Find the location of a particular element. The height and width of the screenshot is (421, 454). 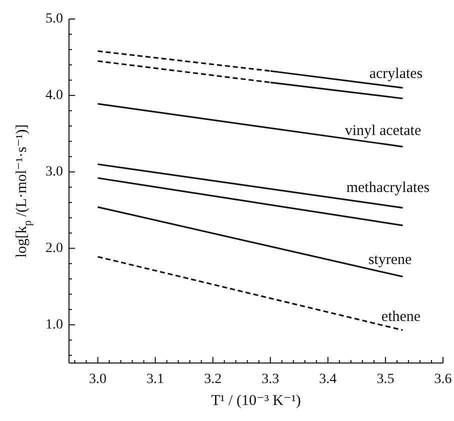

x-tick-label: 3.0 is located at coordinates (98, 379).